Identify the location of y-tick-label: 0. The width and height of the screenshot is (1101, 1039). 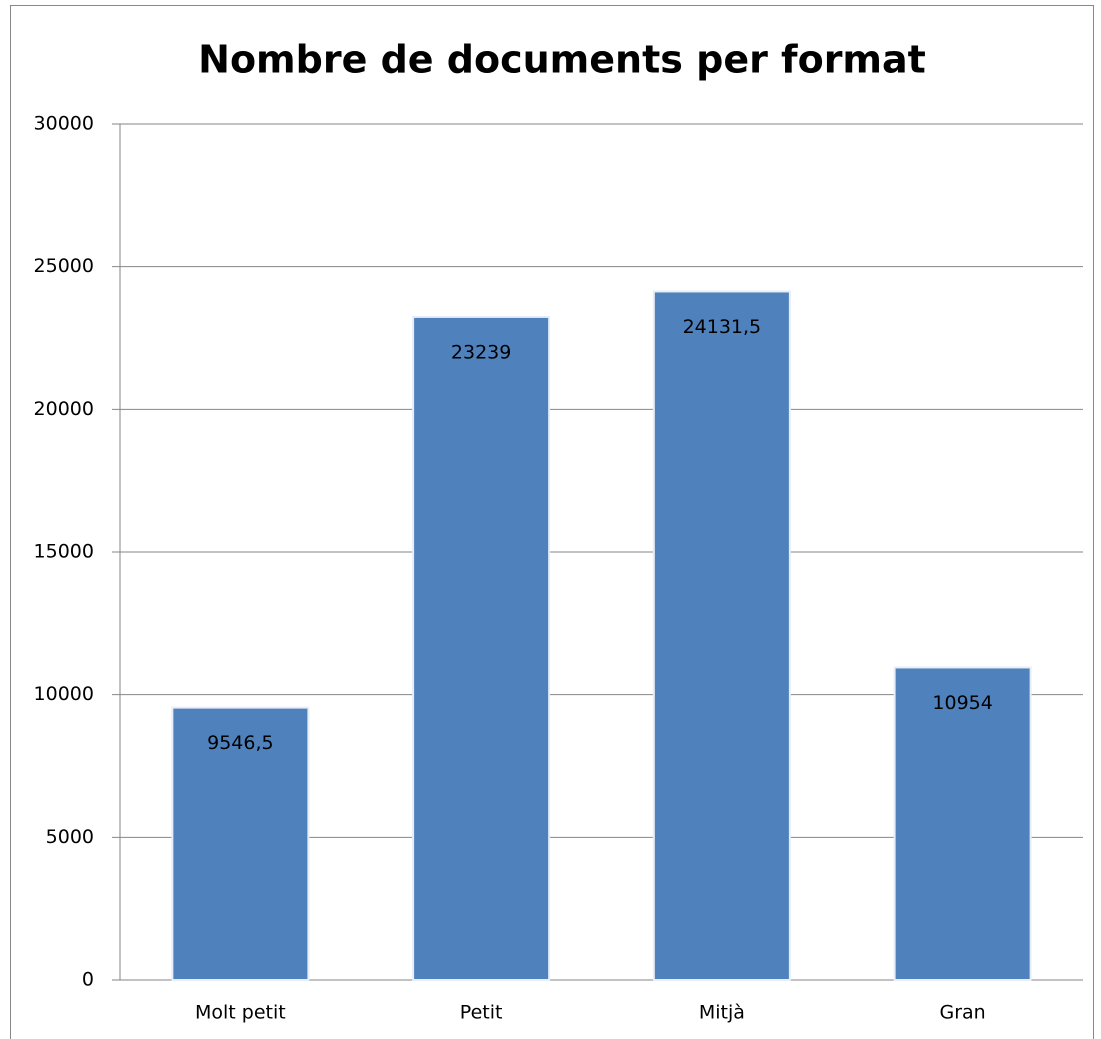
(88, 980).